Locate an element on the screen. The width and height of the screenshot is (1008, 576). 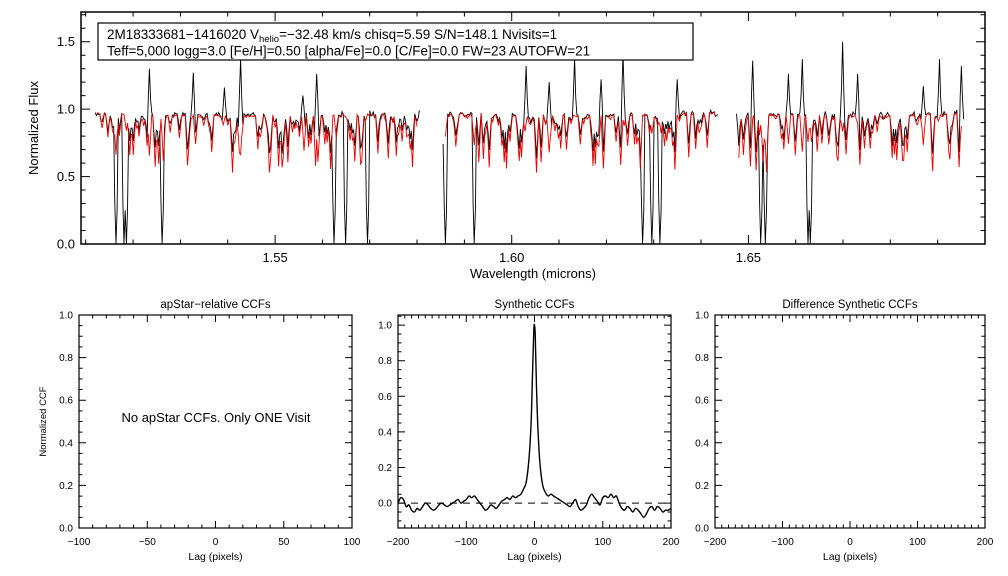
apstar-ccf-yaxis-label: Normalized CCF is located at coordinates (43, 421).